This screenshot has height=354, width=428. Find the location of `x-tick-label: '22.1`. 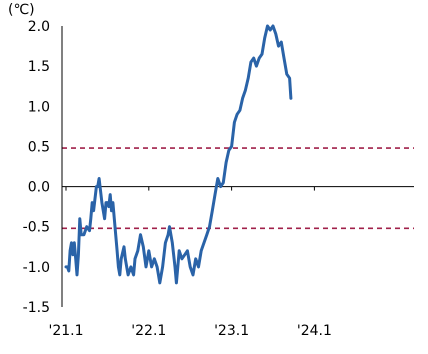

x-tick-label: '22.1 is located at coordinates (148, 331).